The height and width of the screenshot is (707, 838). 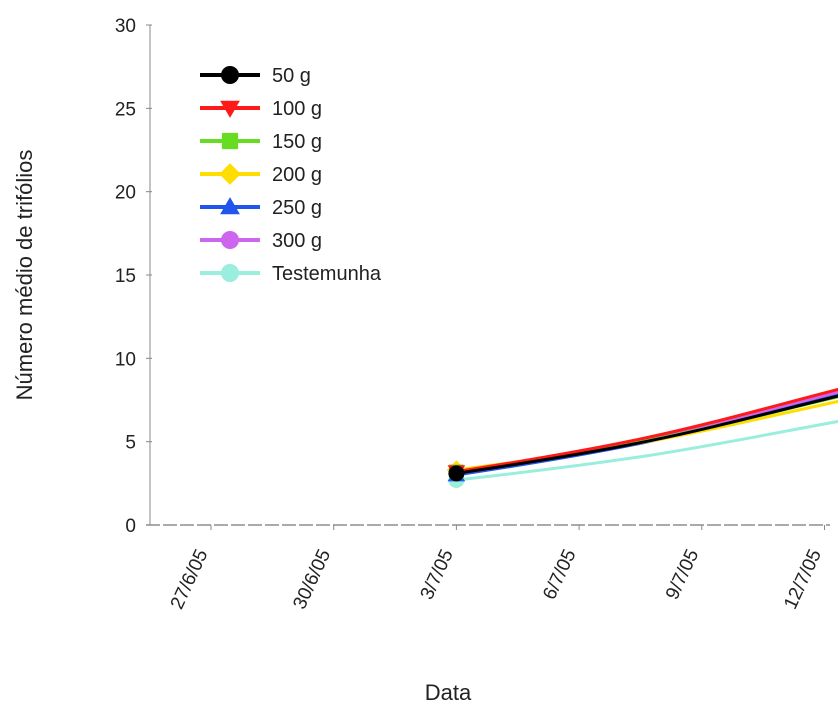 What do you see at coordinates (261, 109) in the screenshot?
I see `legend-item: 100 g` at bounding box center [261, 109].